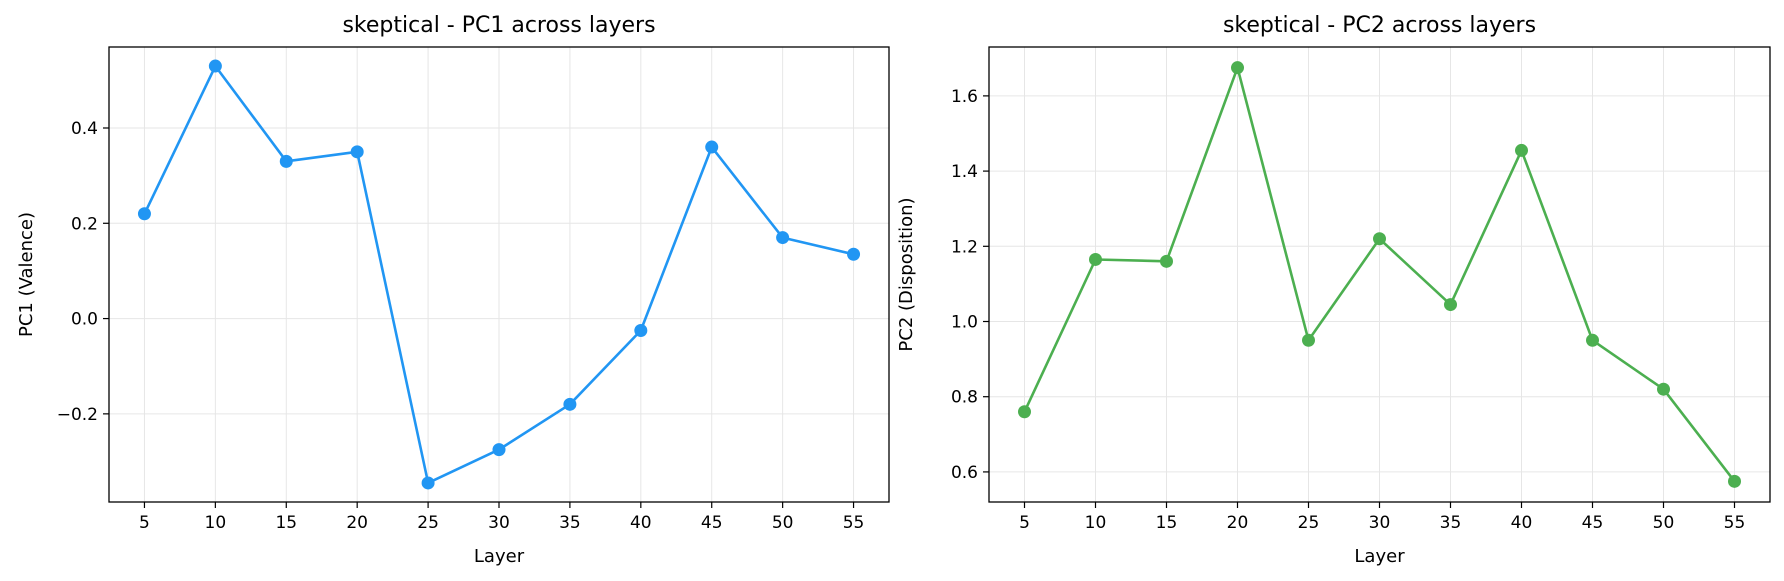 This screenshot has width=1784, height=581. Describe the element at coordinates (498, 25) in the screenshot. I see `chart-title: skeptical - PC1 across layers` at that location.